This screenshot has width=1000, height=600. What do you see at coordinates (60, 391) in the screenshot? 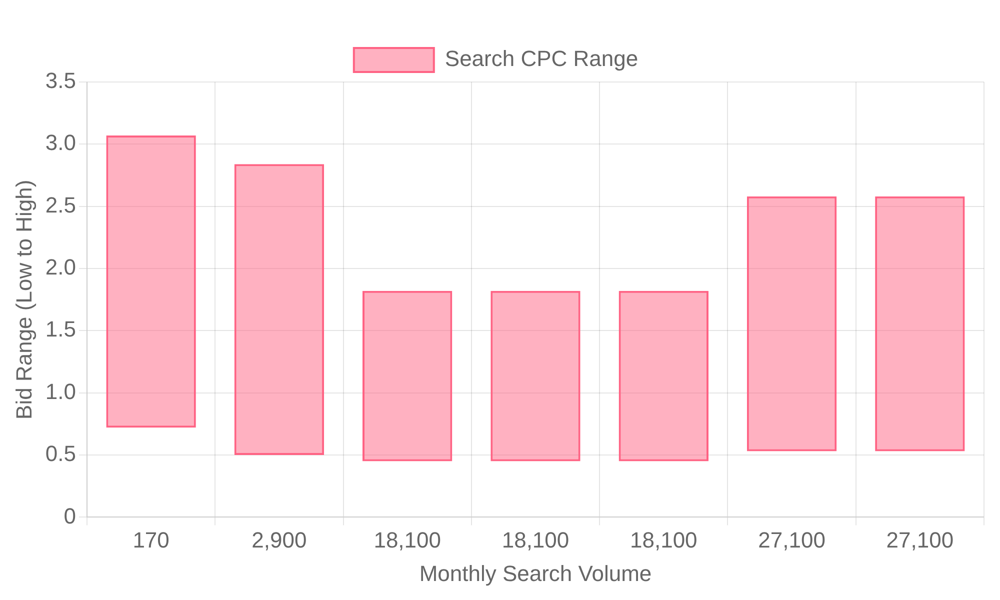
I see `y-tick-label: 1.0` at bounding box center [60, 391].